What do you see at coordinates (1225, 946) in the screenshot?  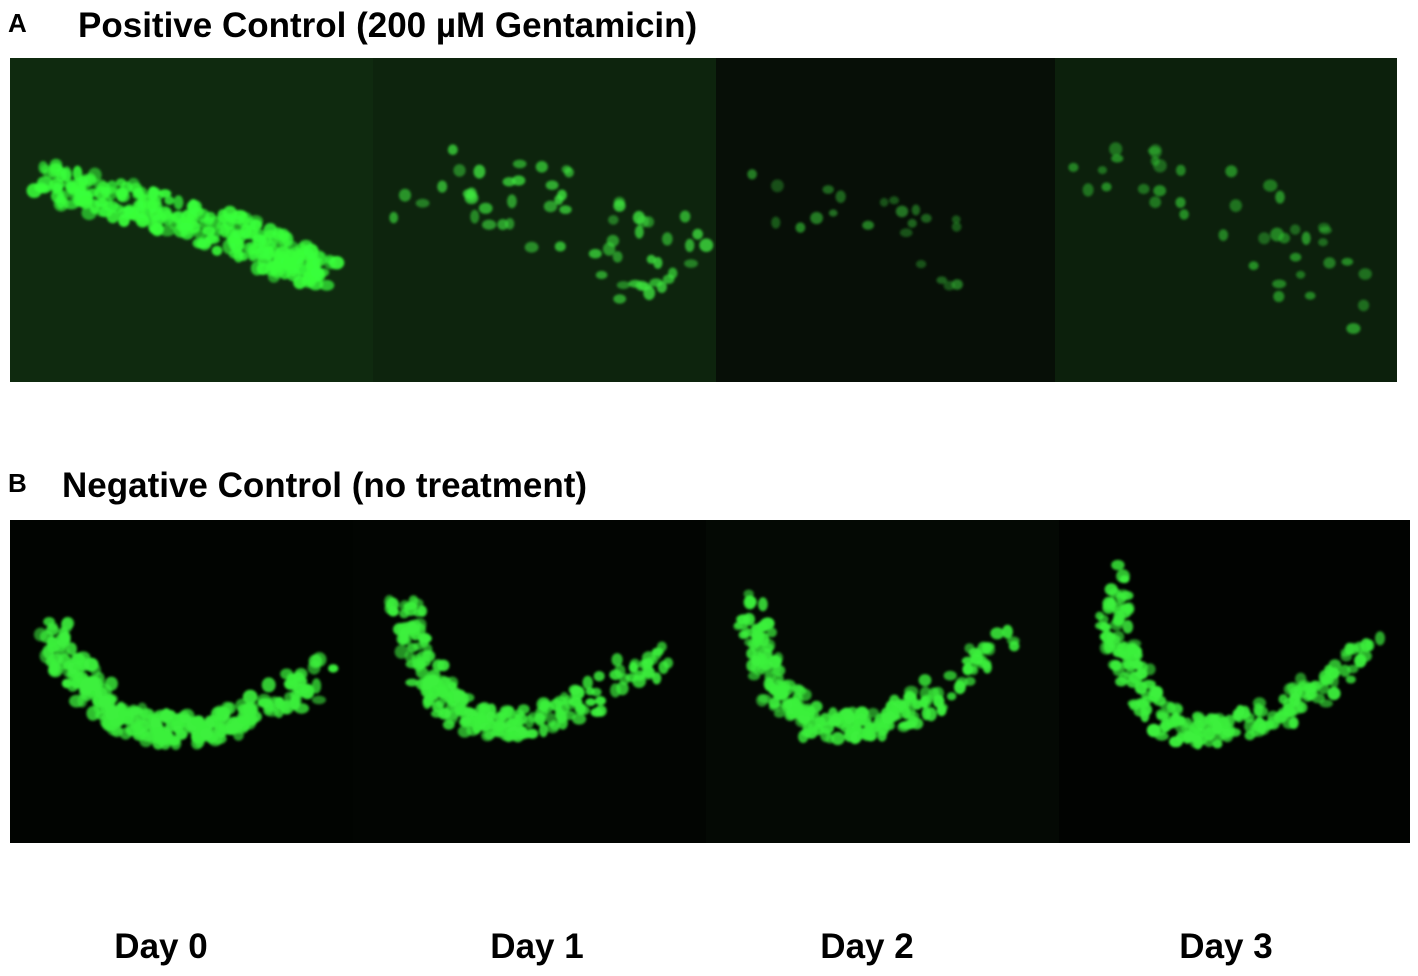 I see `column-label: Day 3` at bounding box center [1225, 946].